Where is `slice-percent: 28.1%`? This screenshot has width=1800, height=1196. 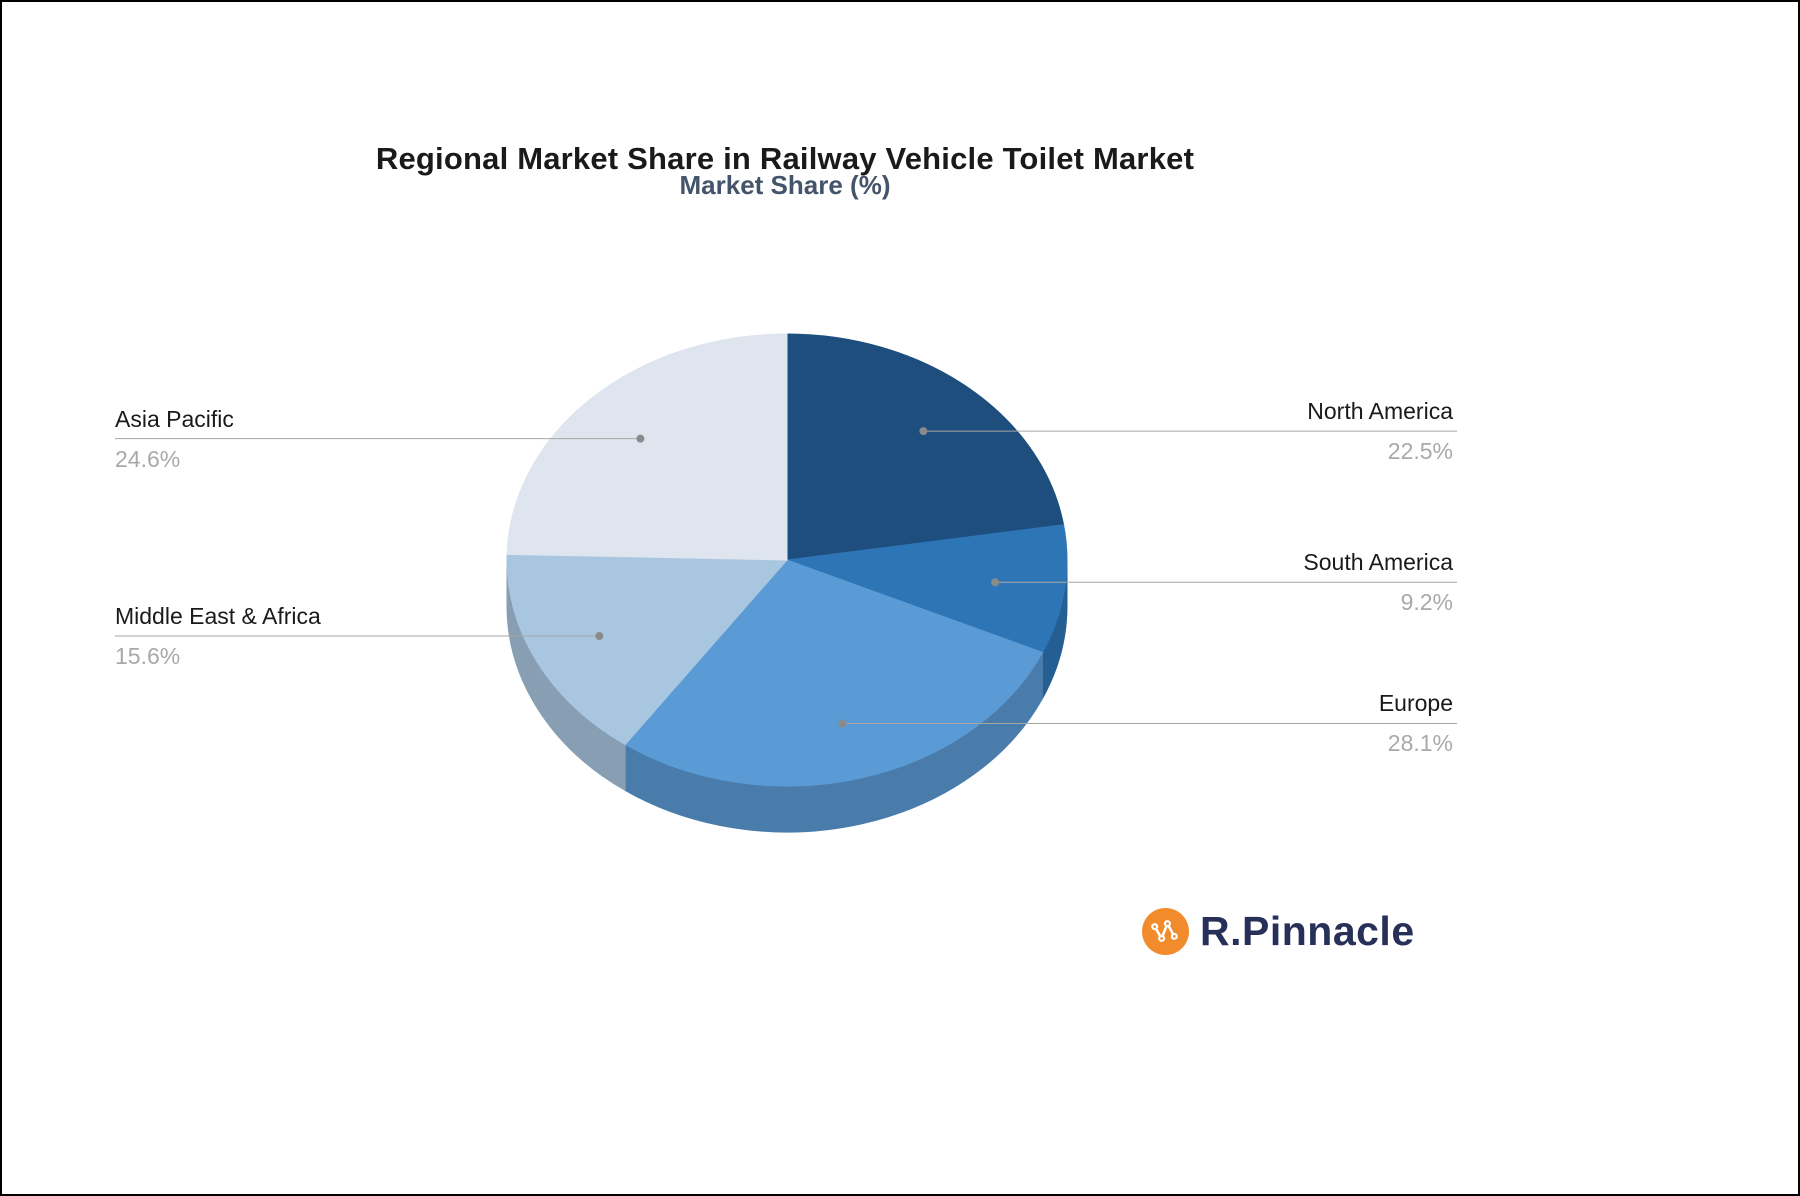
slice-percent: 28.1% is located at coordinates (1420, 743).